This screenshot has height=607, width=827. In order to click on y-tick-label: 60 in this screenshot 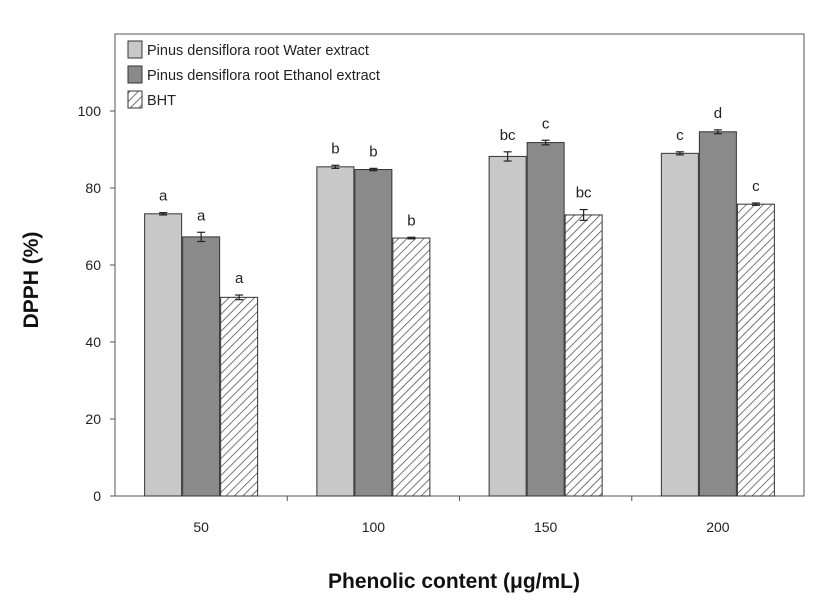, I will do `click(93, 265)`.